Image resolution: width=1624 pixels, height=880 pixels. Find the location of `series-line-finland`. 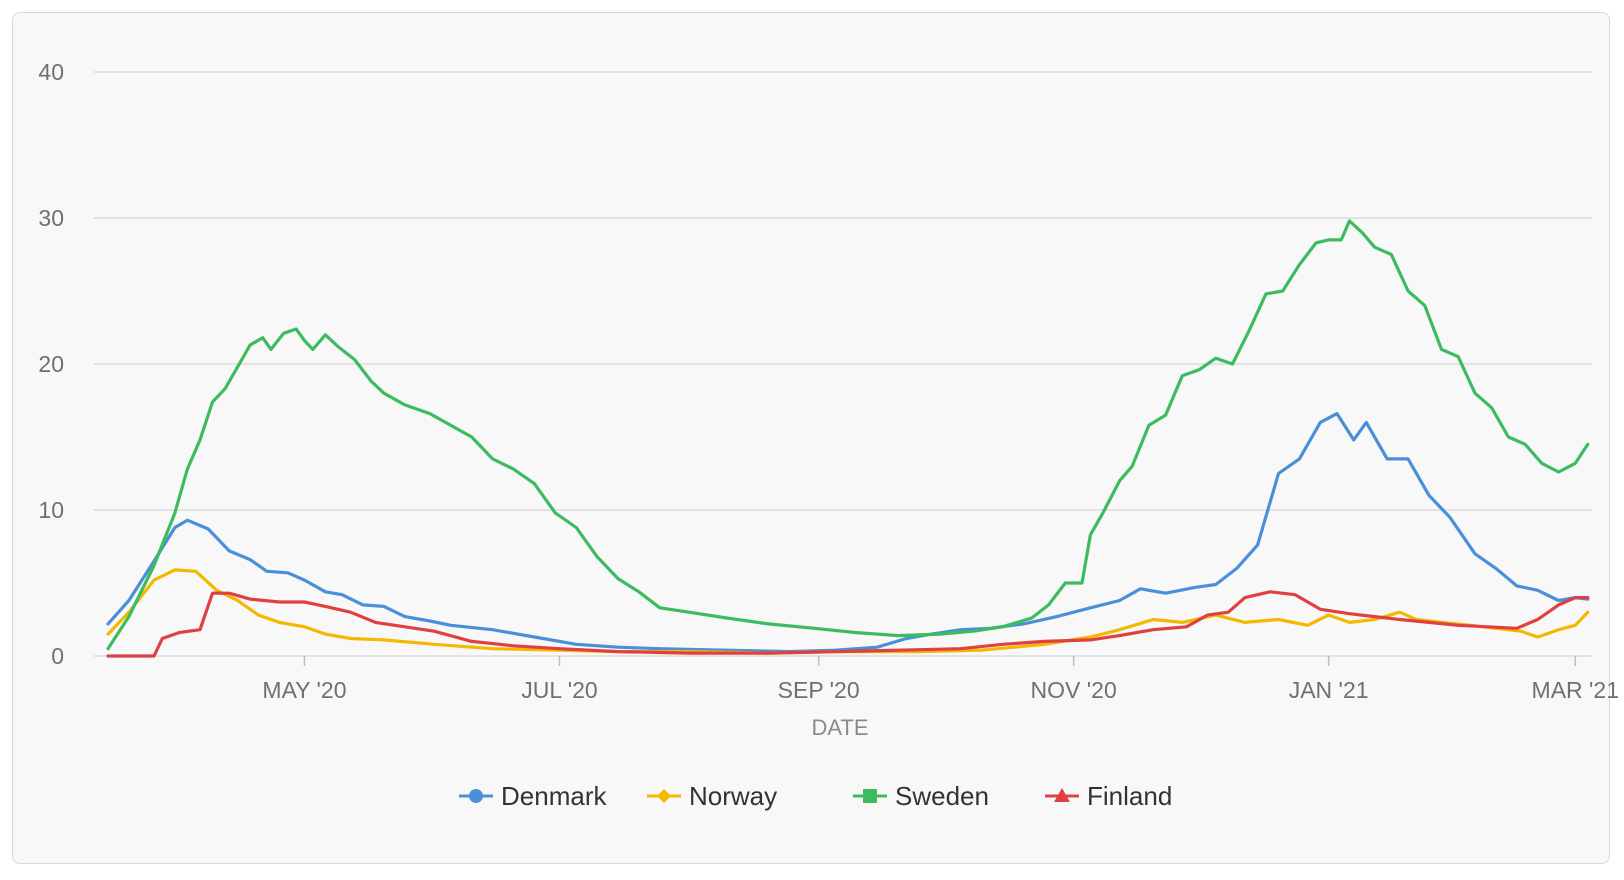

series-line-finland is located at coordinates (848, 624).